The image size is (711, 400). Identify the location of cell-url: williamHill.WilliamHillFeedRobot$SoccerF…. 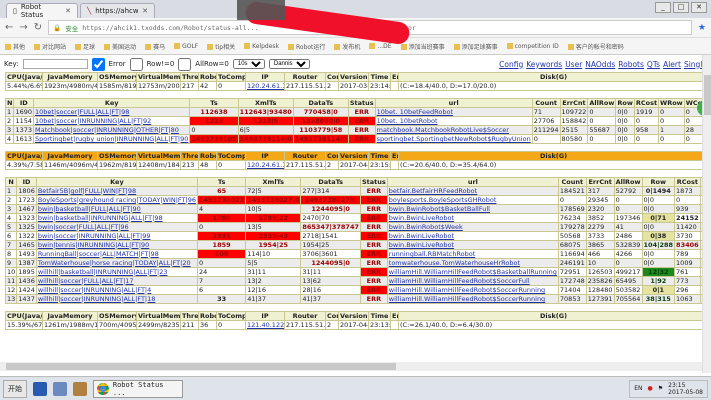
(472, 281).